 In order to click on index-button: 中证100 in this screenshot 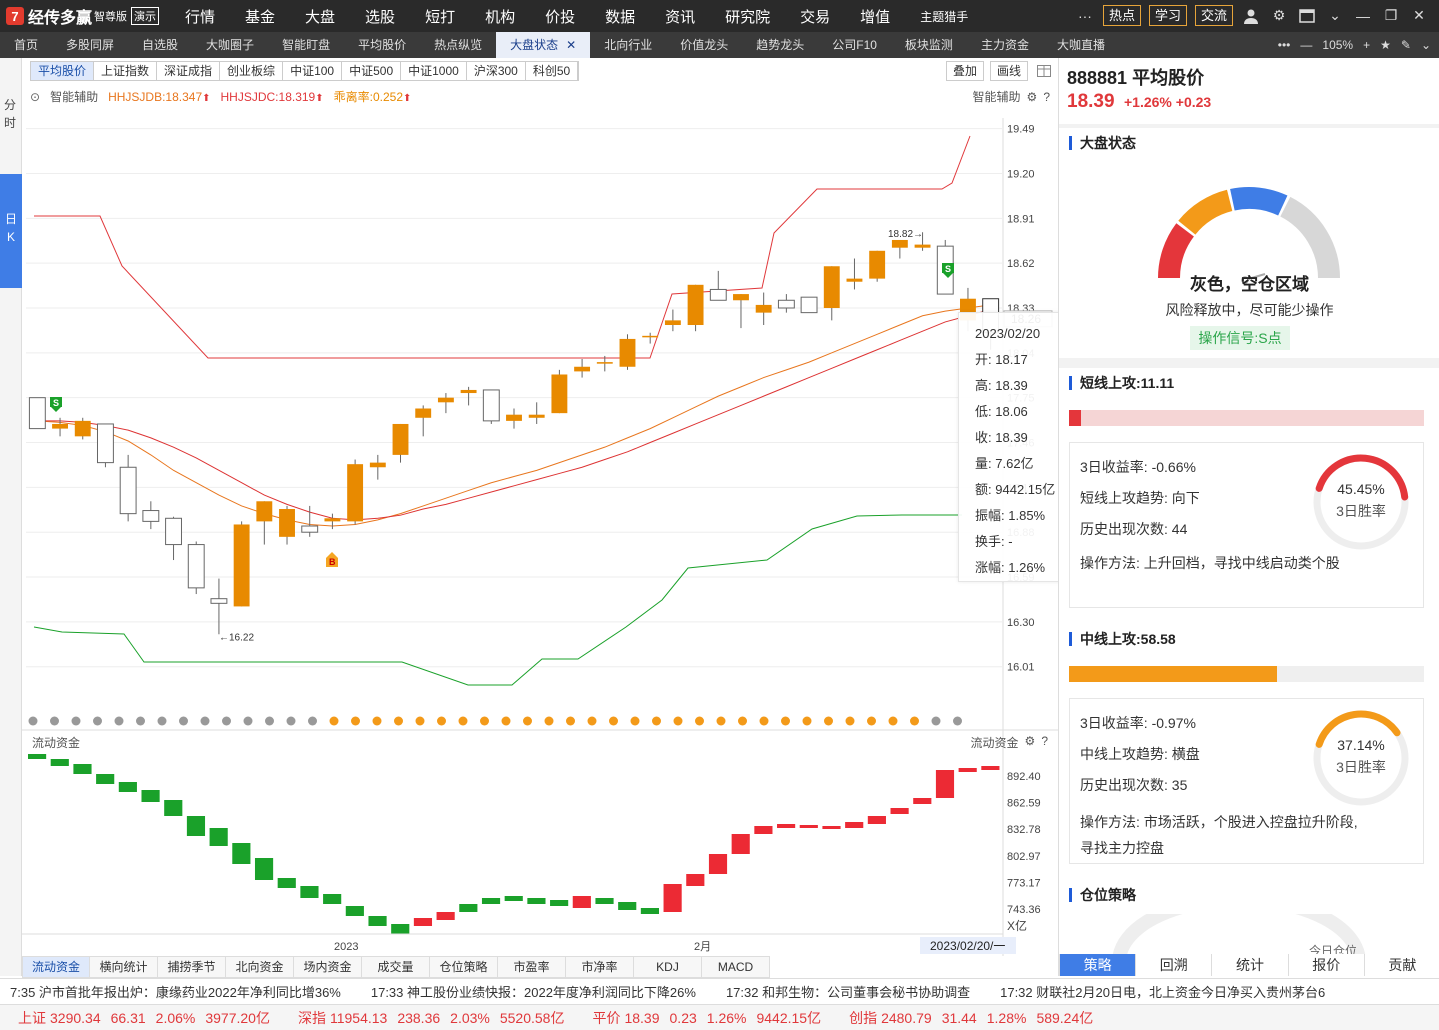, I will do `click(313, 71)`.